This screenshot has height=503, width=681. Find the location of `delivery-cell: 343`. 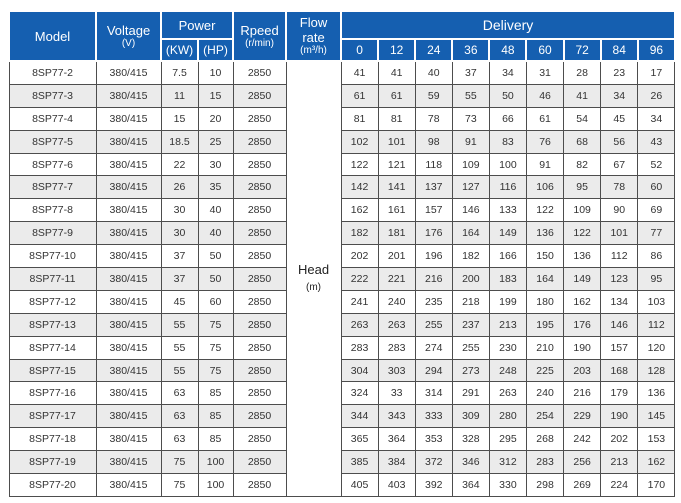

delivery-cell: 343 is located at coordinates (396, 416).